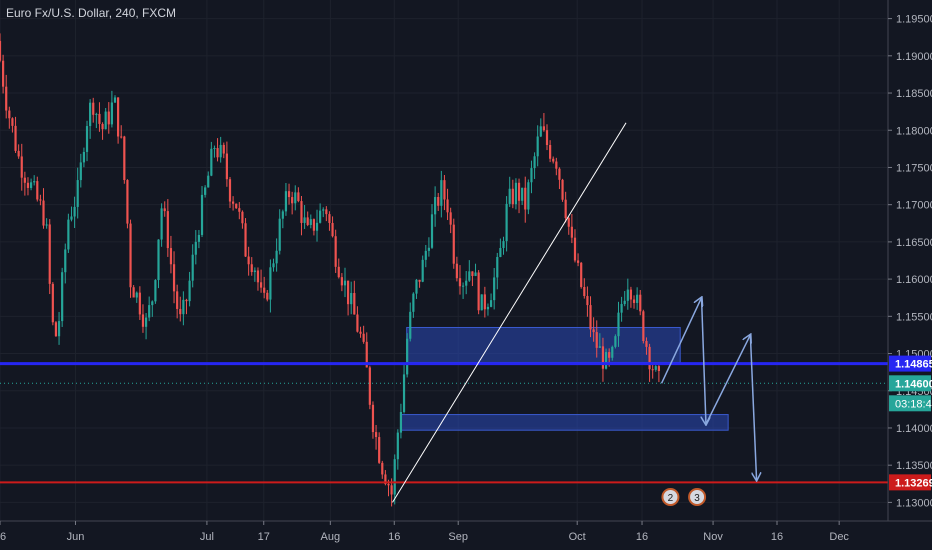 The height and width of the screenshot is (550, 932). What do you see at coordinates (713, 537) in the screenshot?
I see `x-tick-label: Nov` at bounding box center [713, 537].